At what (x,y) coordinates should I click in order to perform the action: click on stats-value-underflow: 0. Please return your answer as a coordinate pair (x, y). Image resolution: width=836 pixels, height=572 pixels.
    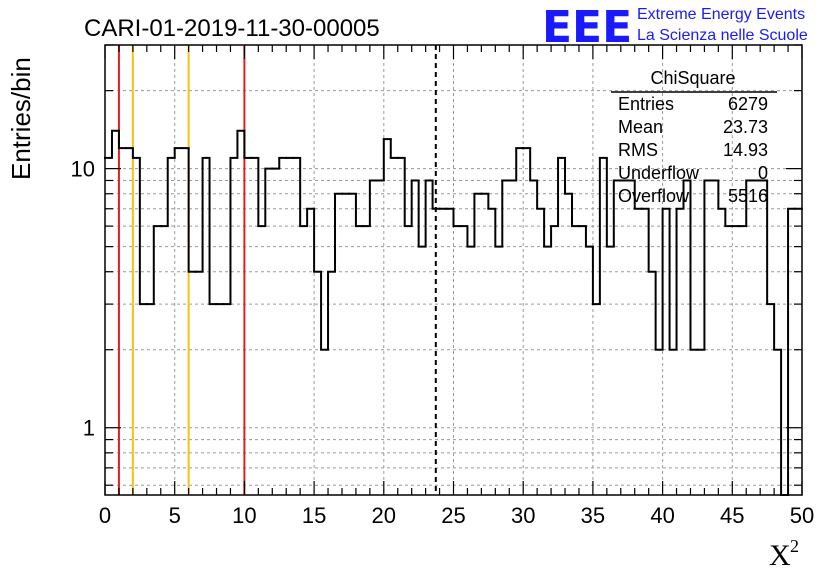
    Looking at the image, I should click on (763, 173).